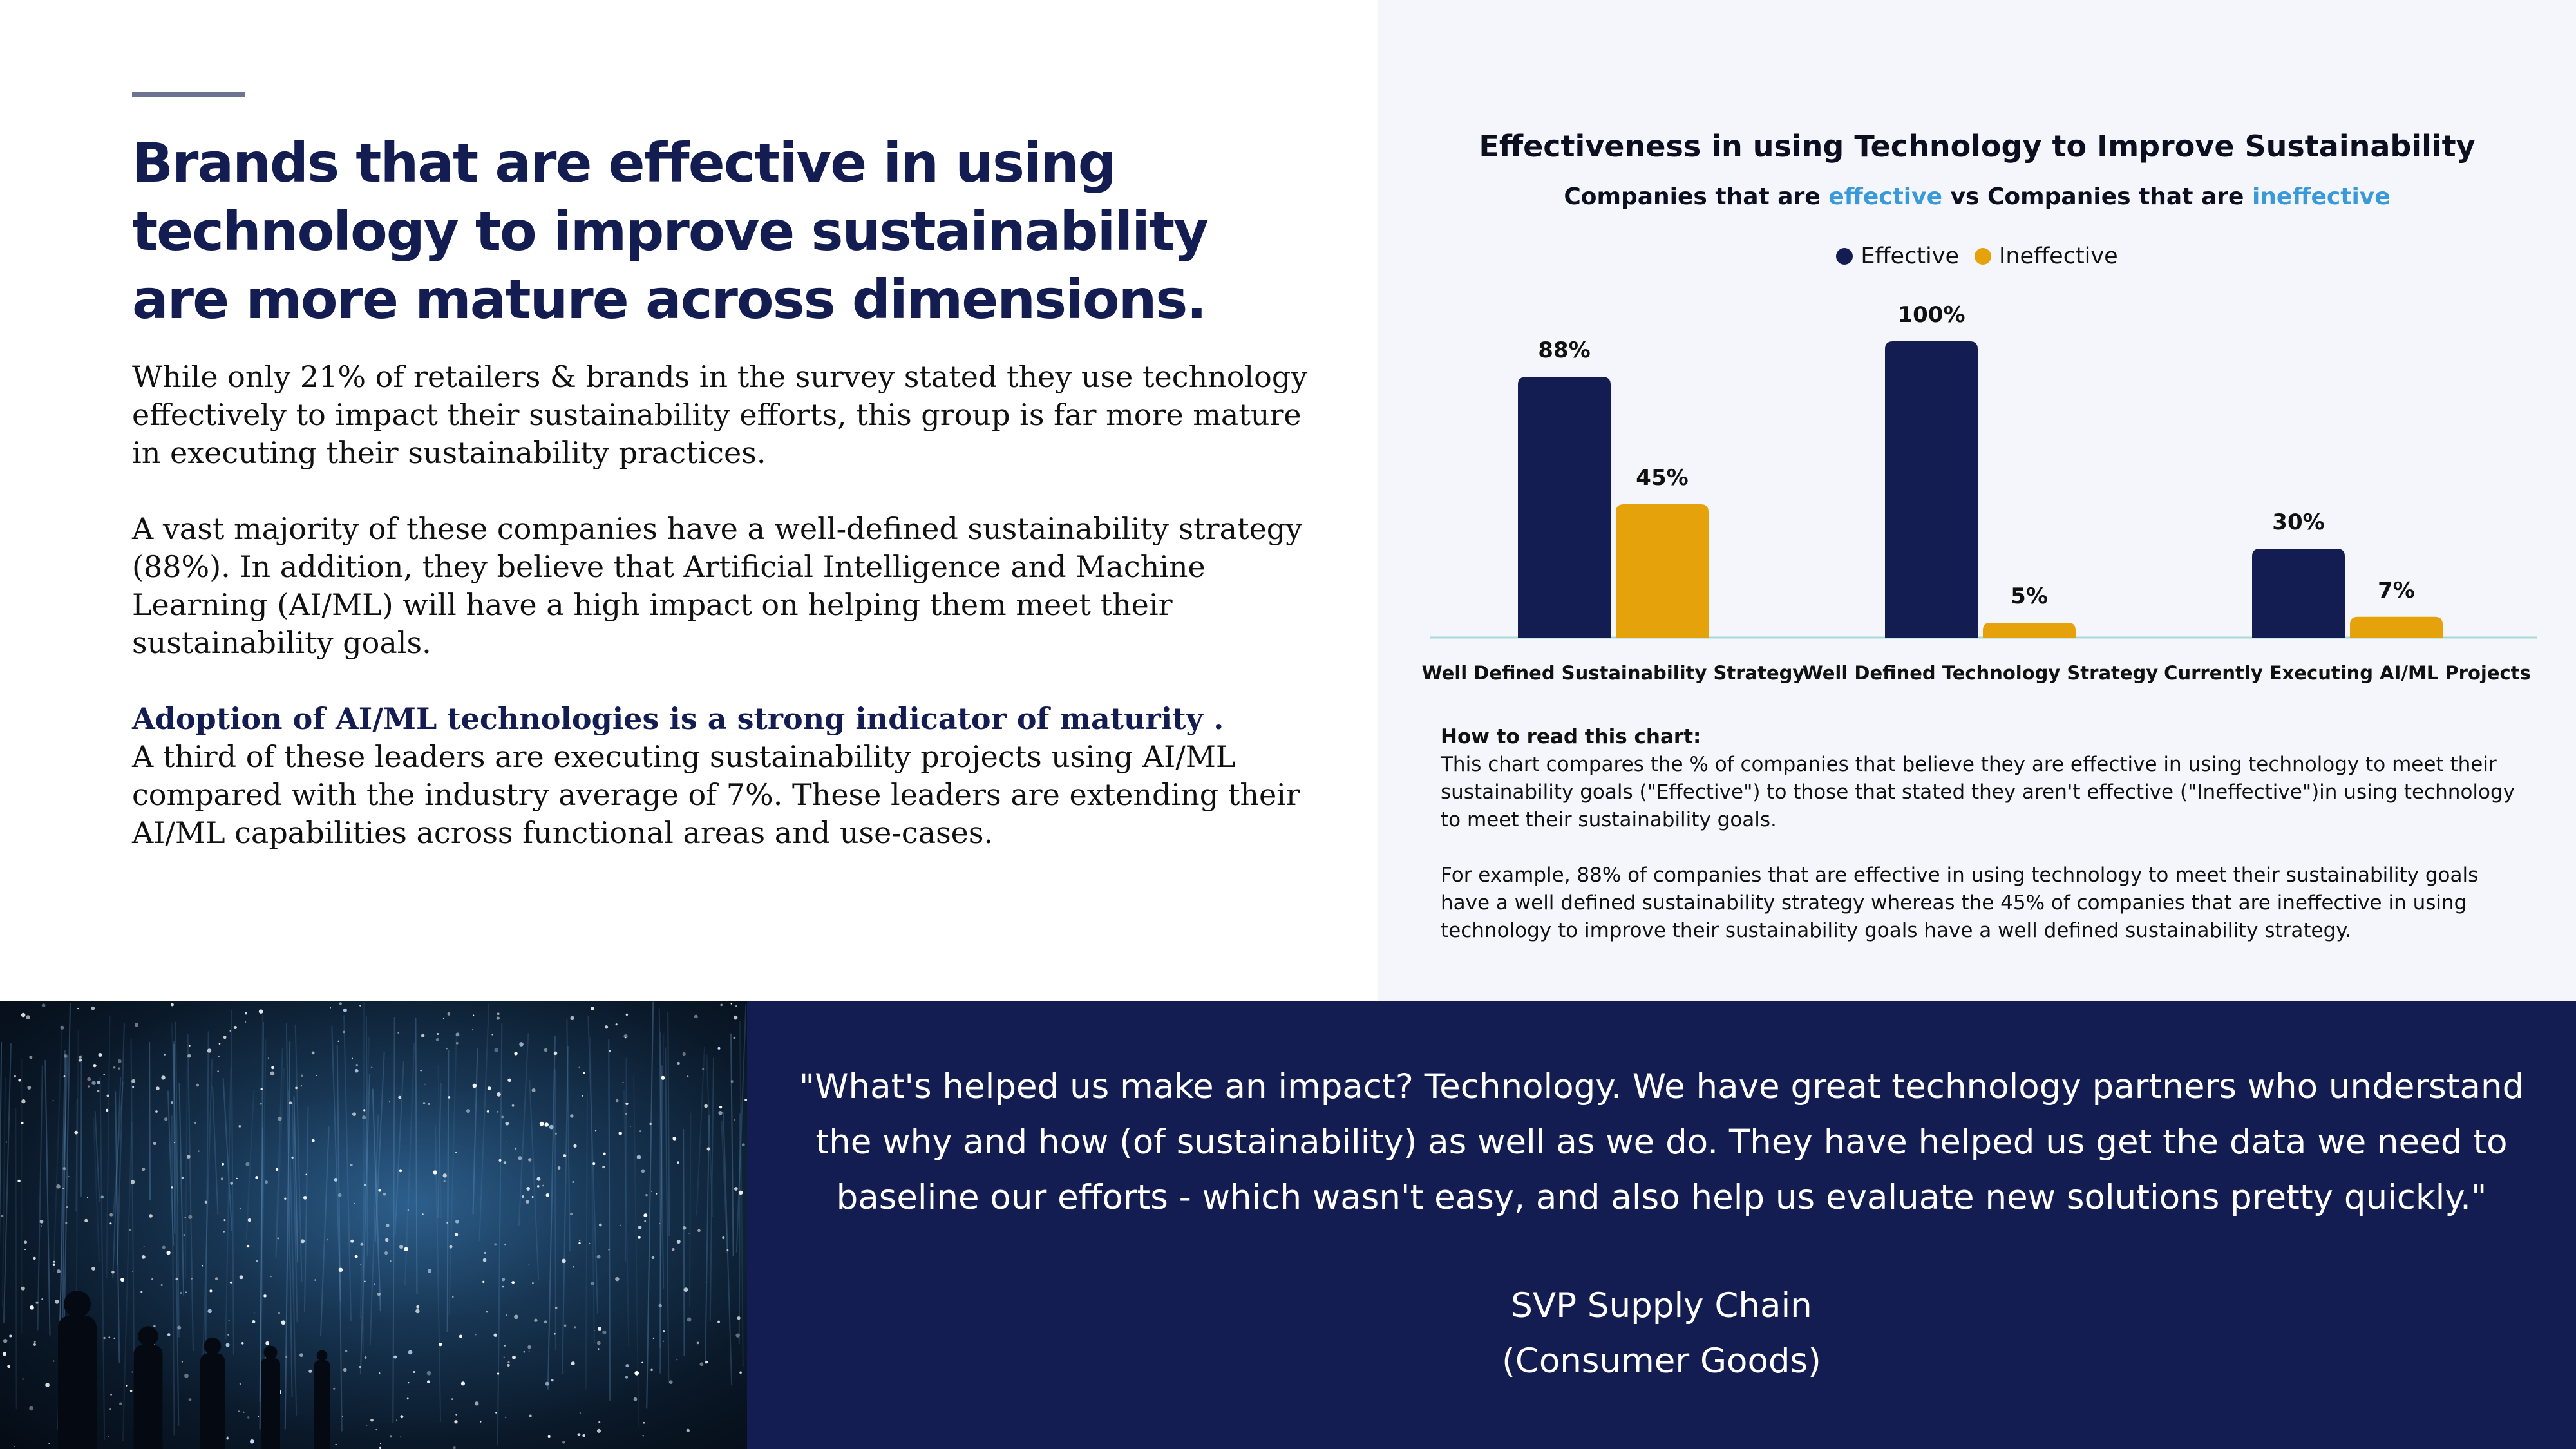 The image size is (2576, 1449). What do you see at coordinates (1845, 256) in the screenshot?
I see `legend-dot-effective` at bounding box center [1845, 256].